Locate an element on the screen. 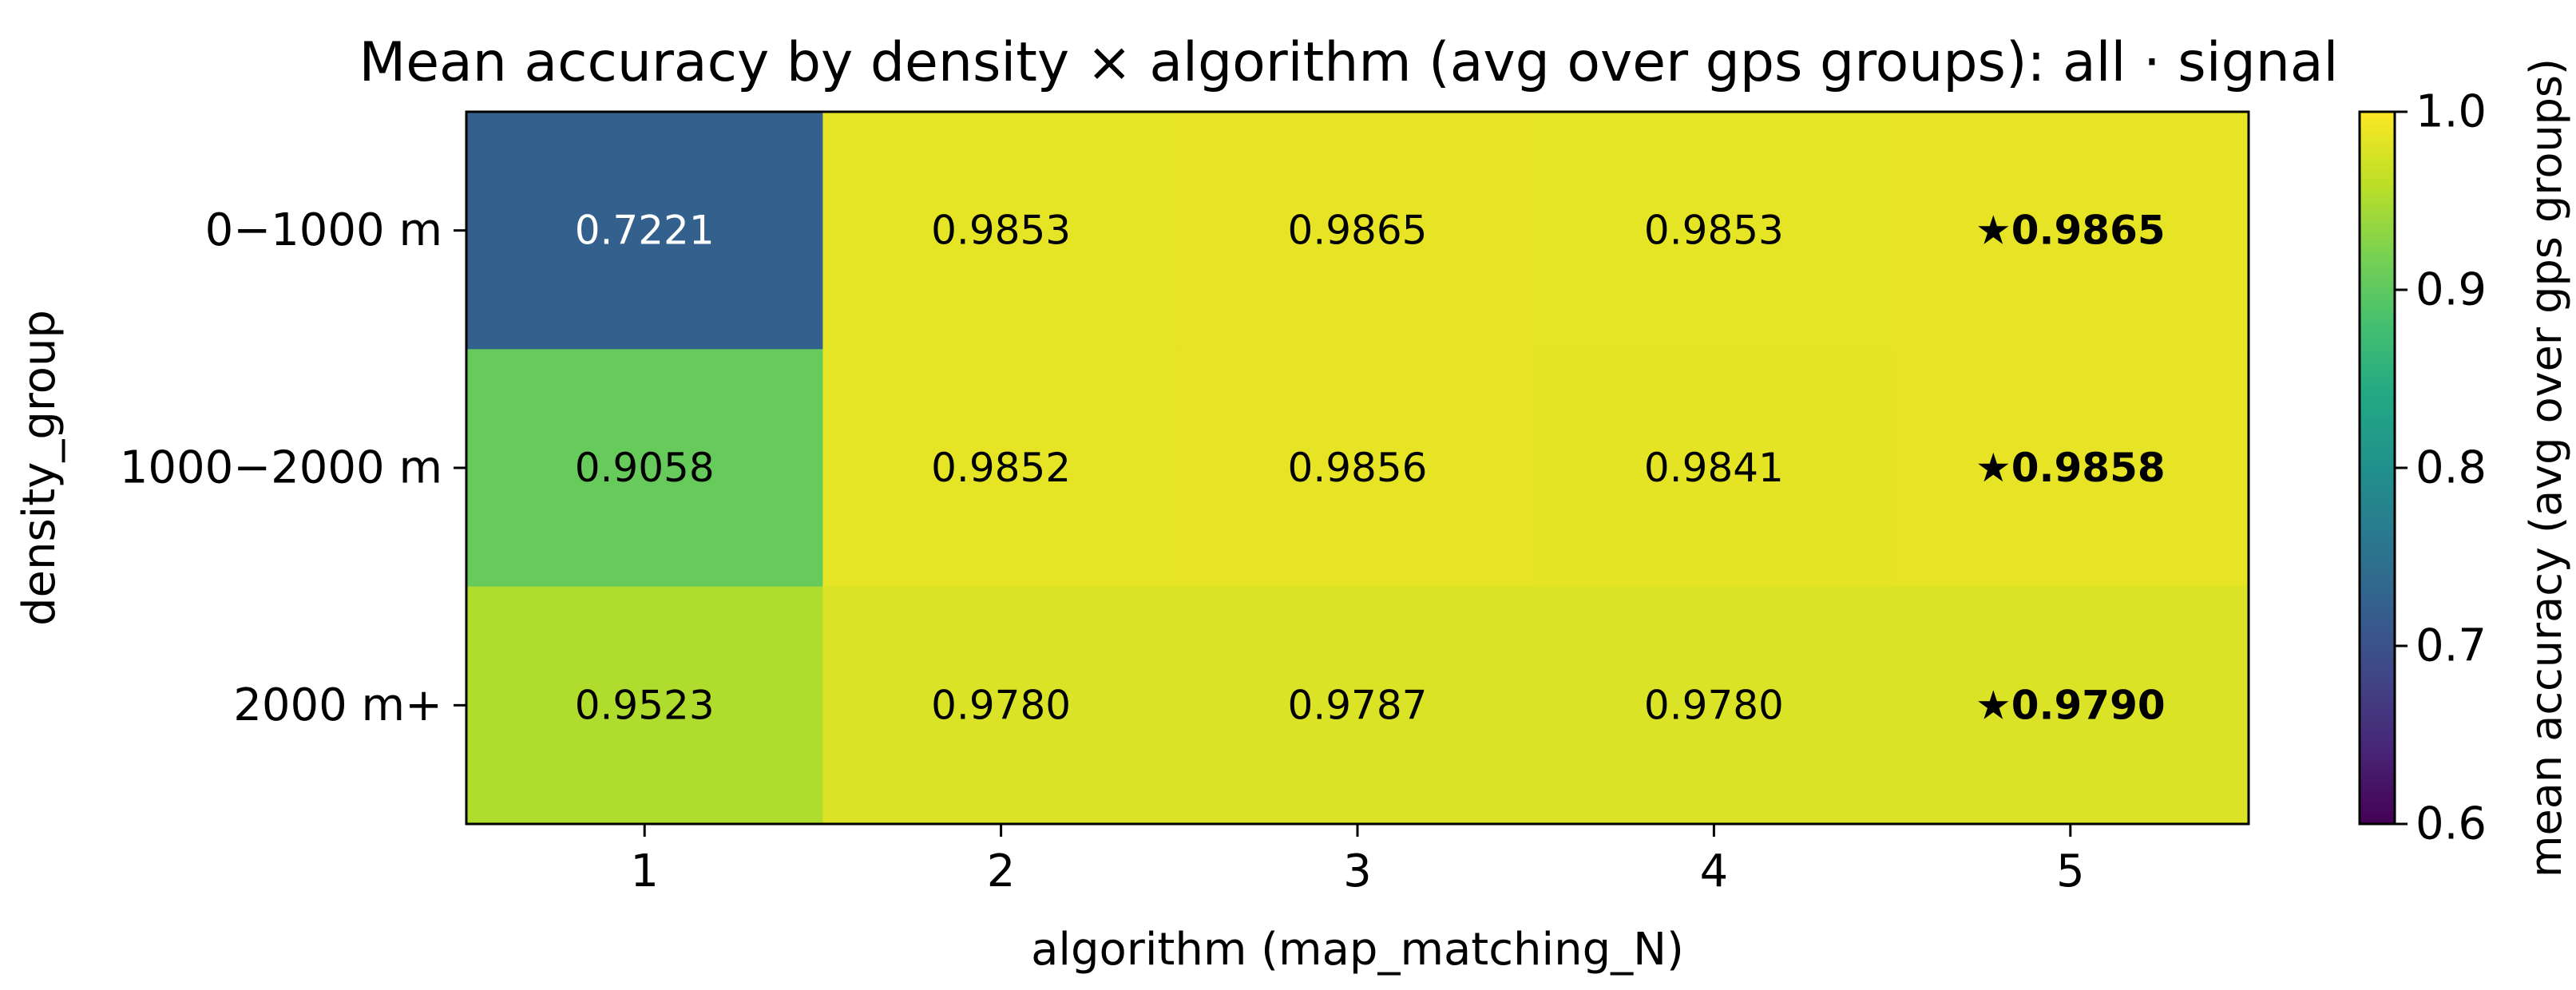 The width and height of the screenshot is (2576, 990). cell-value-label: 0.9856 is located at coordinates (1358, 468).